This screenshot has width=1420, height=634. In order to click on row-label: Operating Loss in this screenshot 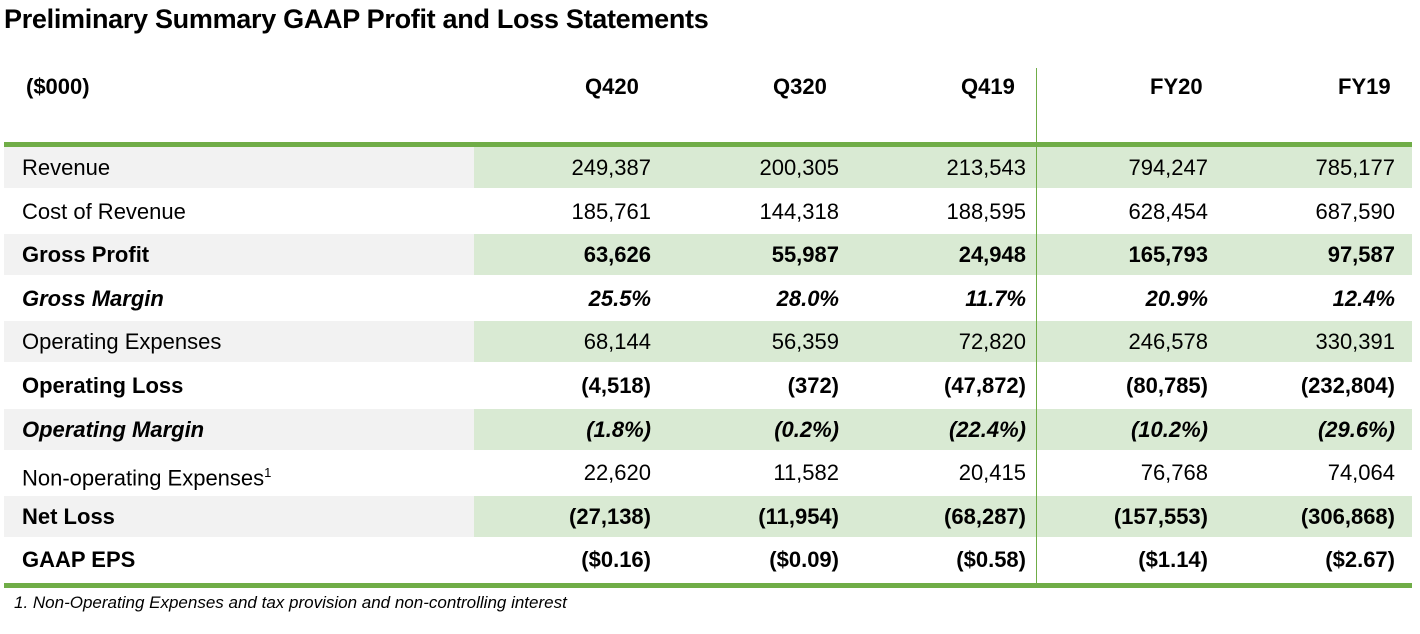, I will do `click(239, 385)`.